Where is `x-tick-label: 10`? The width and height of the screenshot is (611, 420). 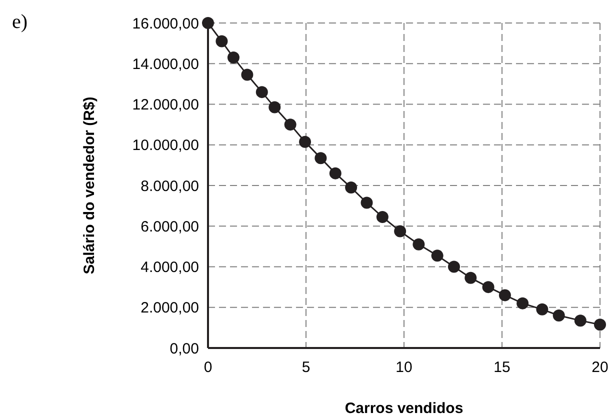 x-tick-label: 10 is located at coordinates (404, 367).